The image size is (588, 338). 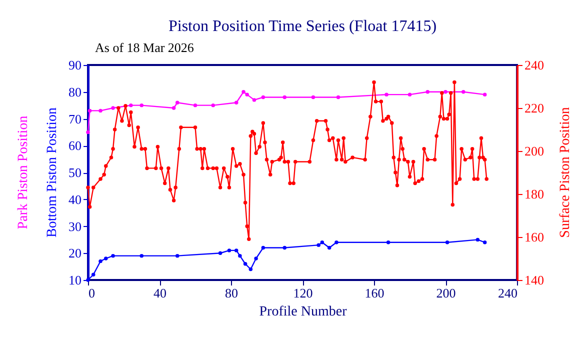 I want to click on x-tick-label: 160, so click(x=374, y=293).